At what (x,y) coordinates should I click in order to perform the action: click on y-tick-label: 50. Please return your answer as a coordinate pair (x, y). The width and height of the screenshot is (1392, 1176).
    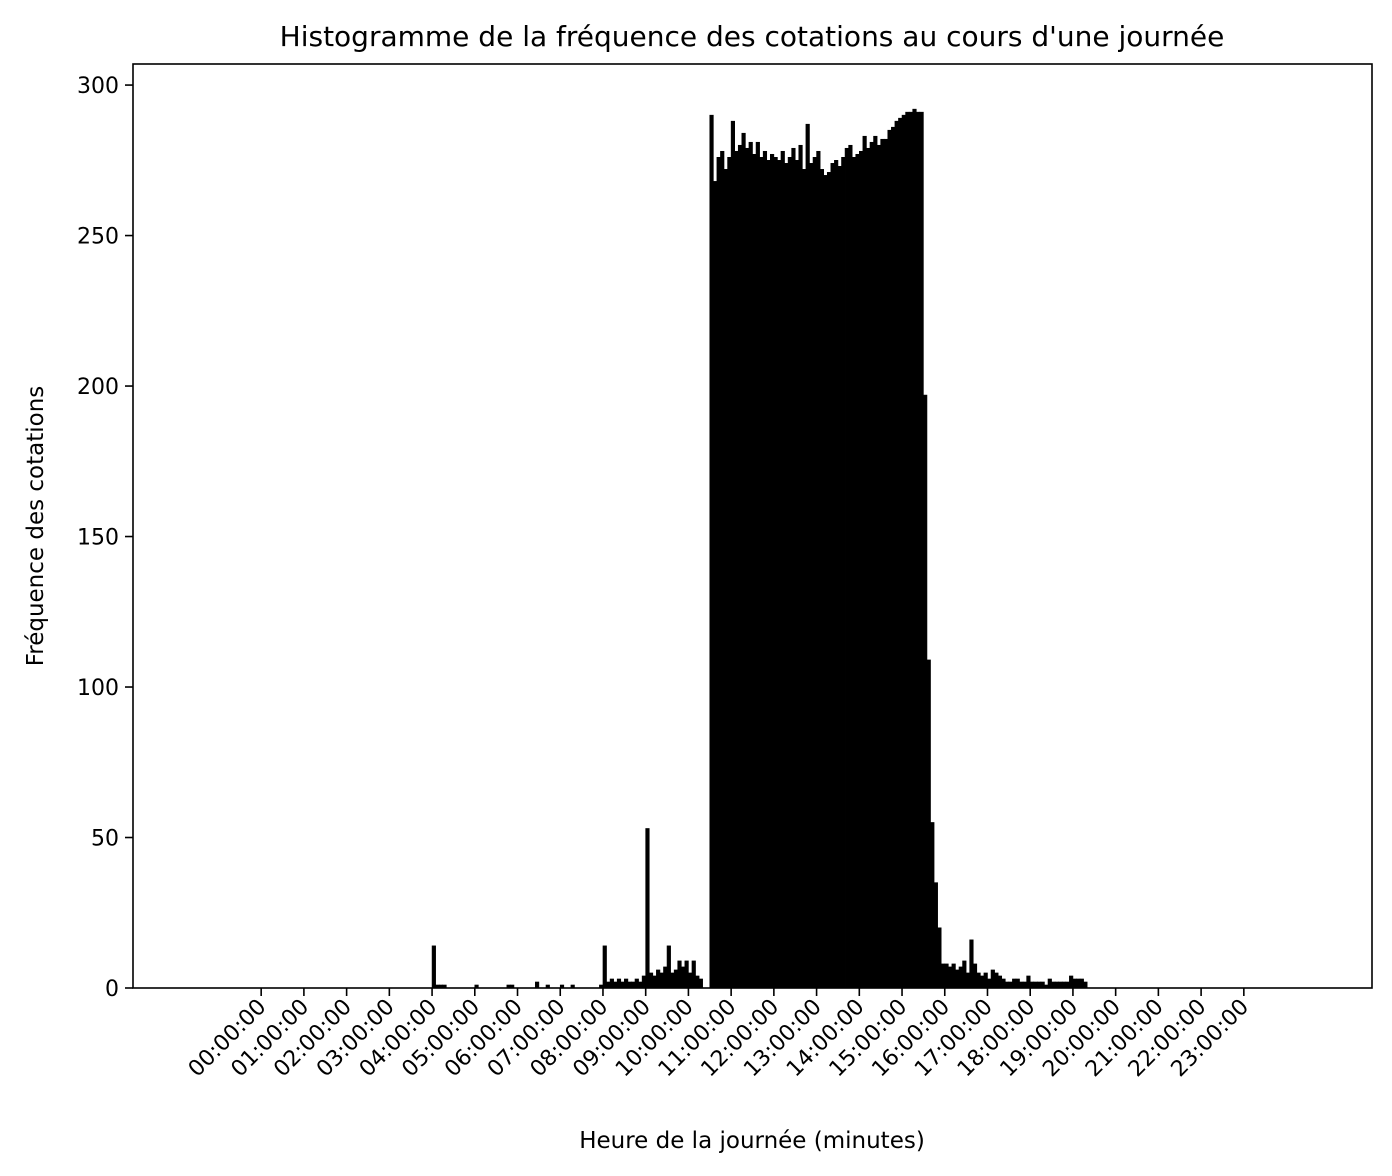
    Looking at the image, I should click on (105, 839).